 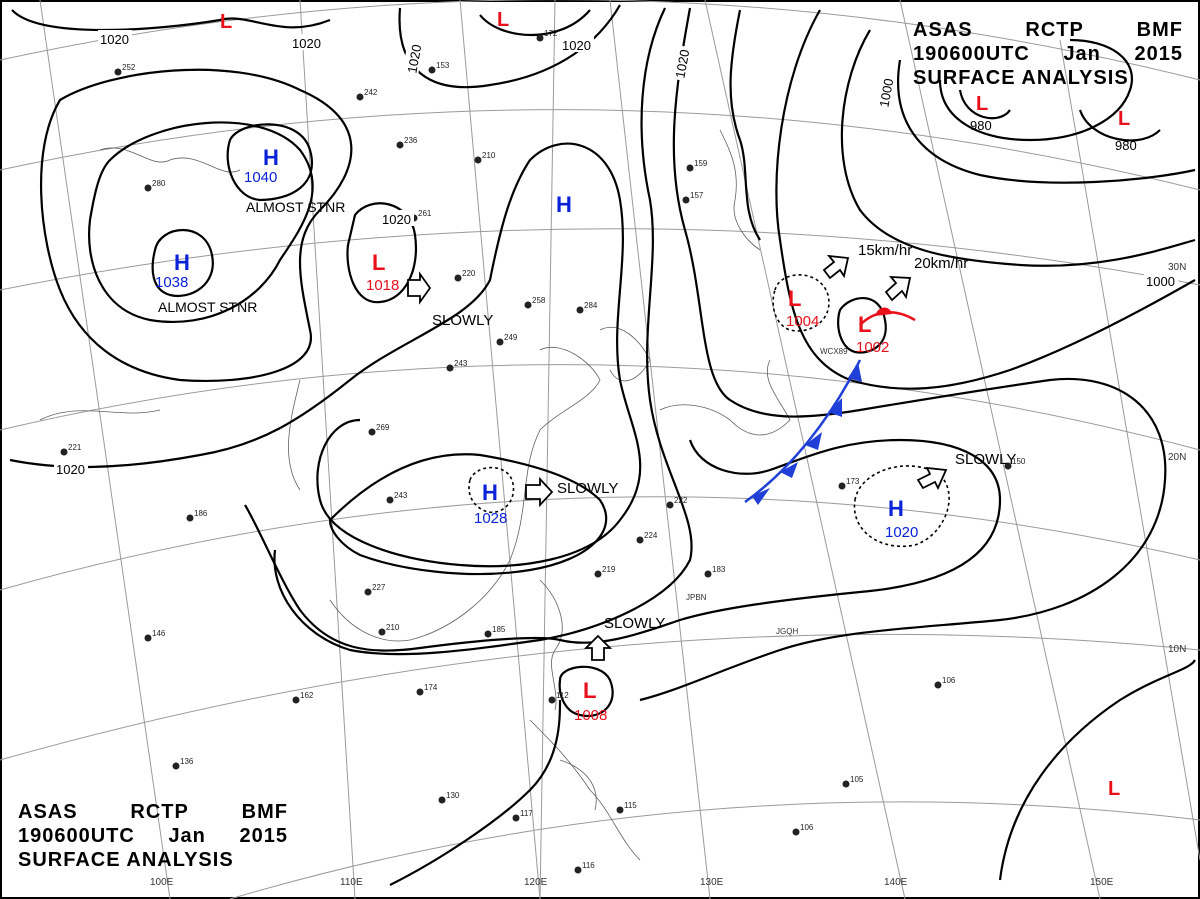 I want to click on station-value: 174, so click(x=431, y=687).